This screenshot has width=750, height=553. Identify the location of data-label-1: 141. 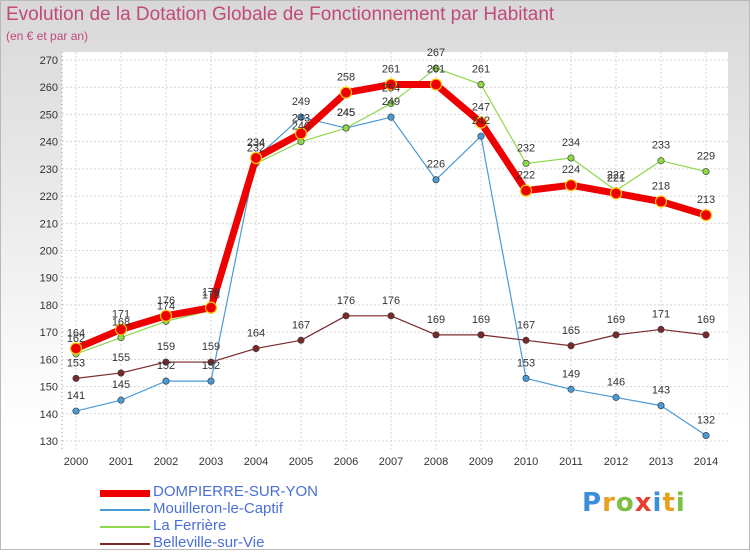
(76, 396).